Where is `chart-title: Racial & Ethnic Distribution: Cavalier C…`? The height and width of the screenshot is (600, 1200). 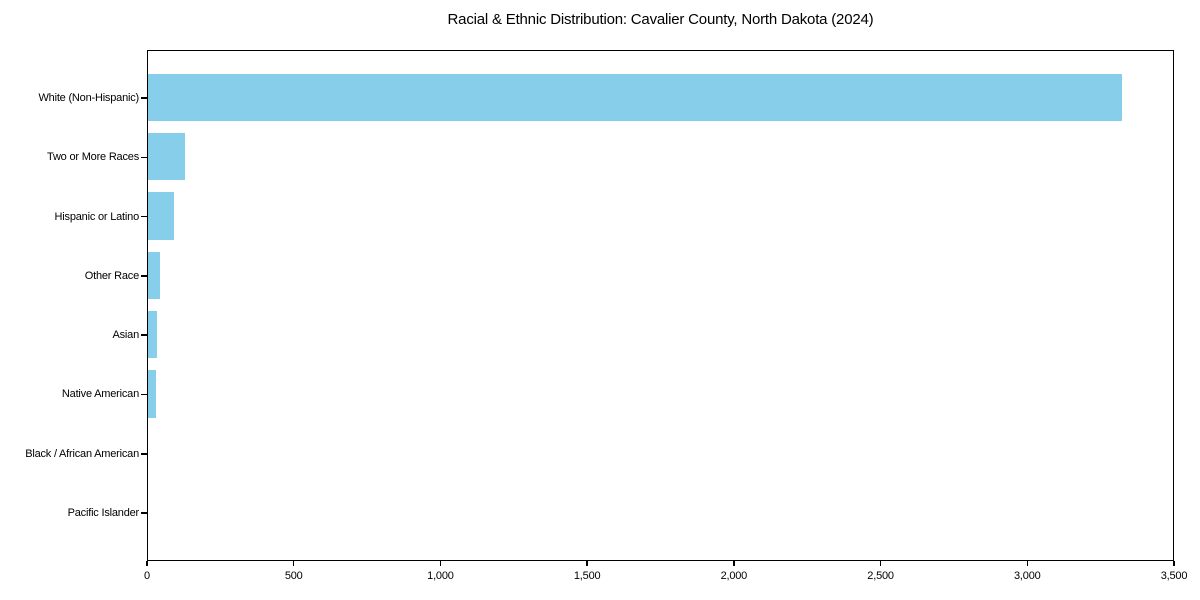
chart-title: Racial & Ethnic Distribution: Cavalier C… is located at coordinates (660, 19).